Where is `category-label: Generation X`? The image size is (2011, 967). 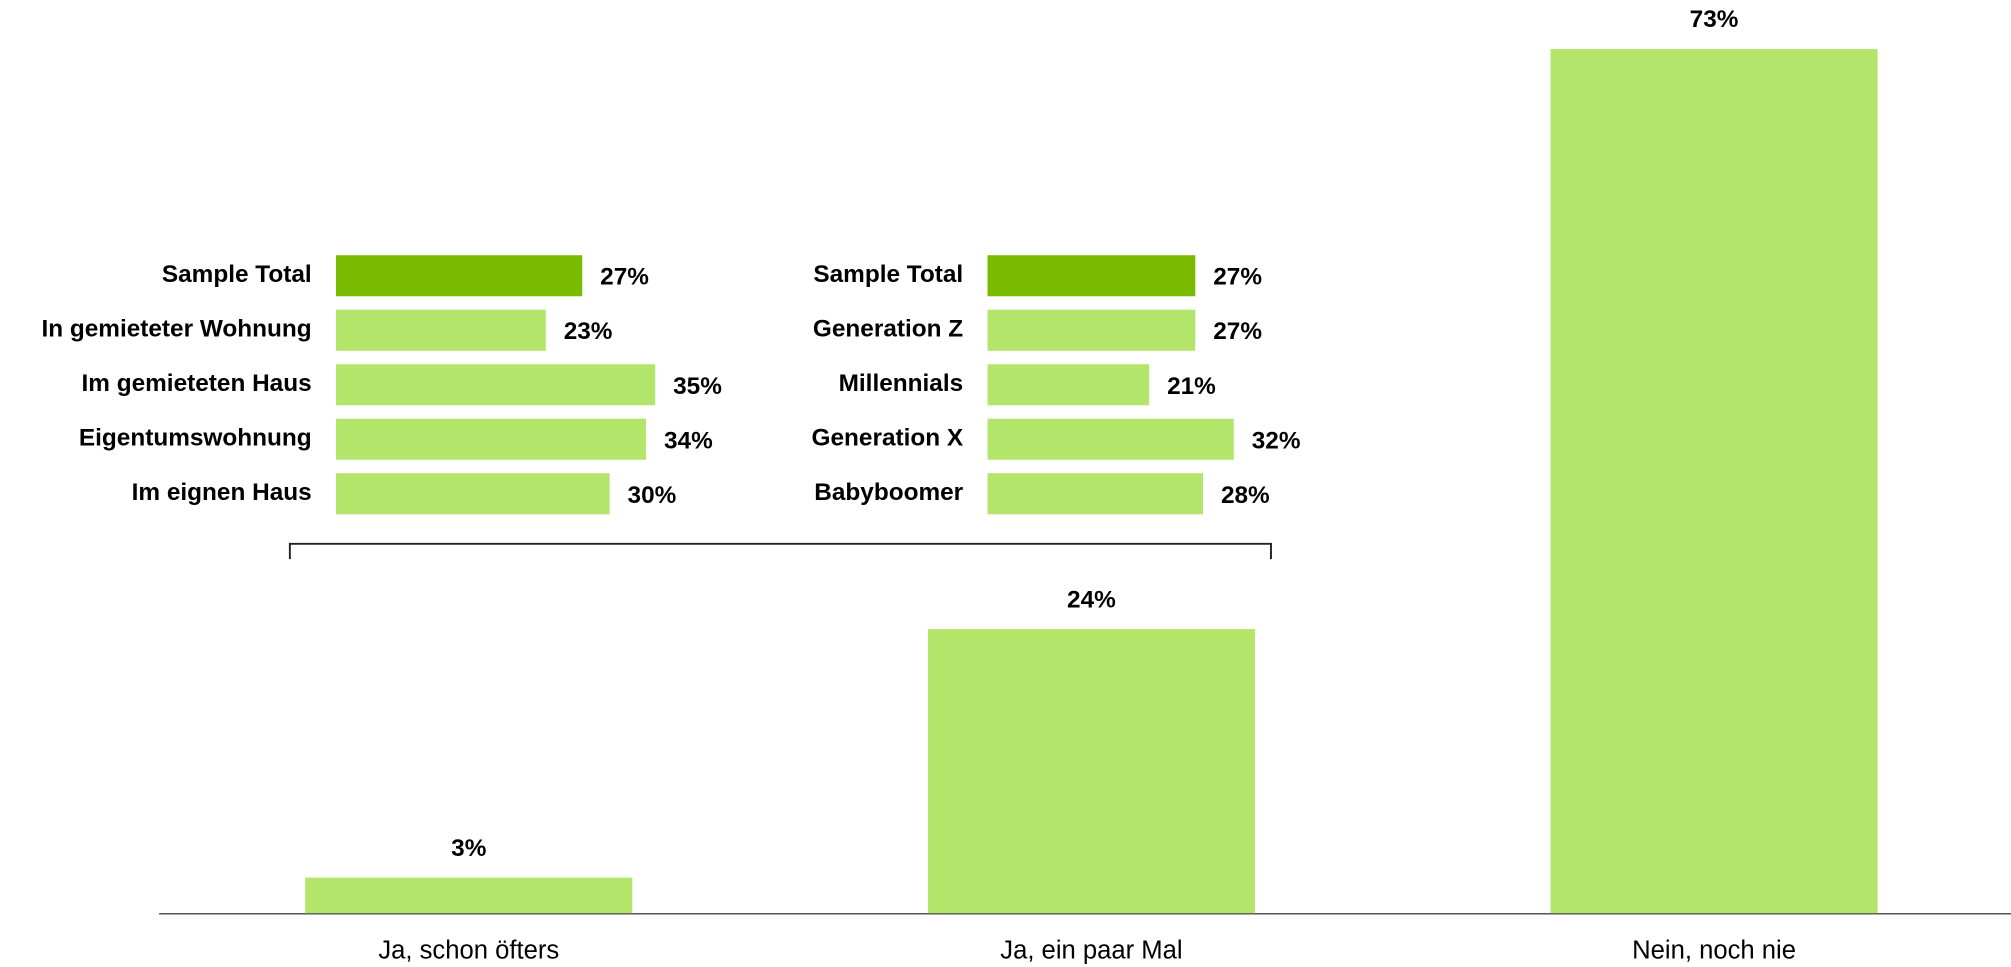 category-label: Generation X is located at coordinates (888, 438).